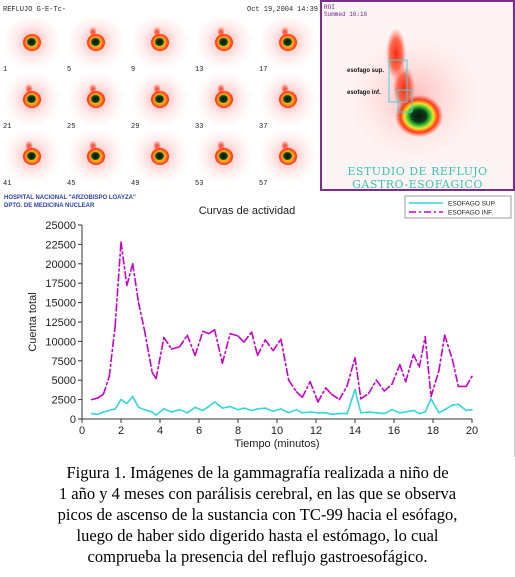  What do you see at coordinates (472, 431) in the screenshot?
I see `x-tick-label: 20` at bounding box center [472, 431].